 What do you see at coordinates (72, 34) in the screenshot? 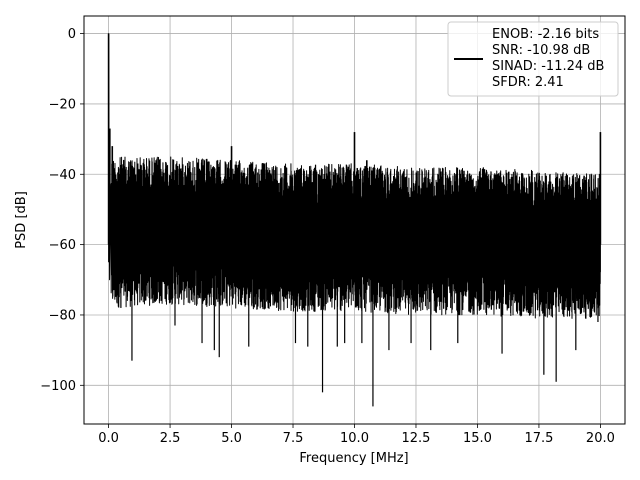
I see `y-tick-label: 0` at bounding box center [72, 34].